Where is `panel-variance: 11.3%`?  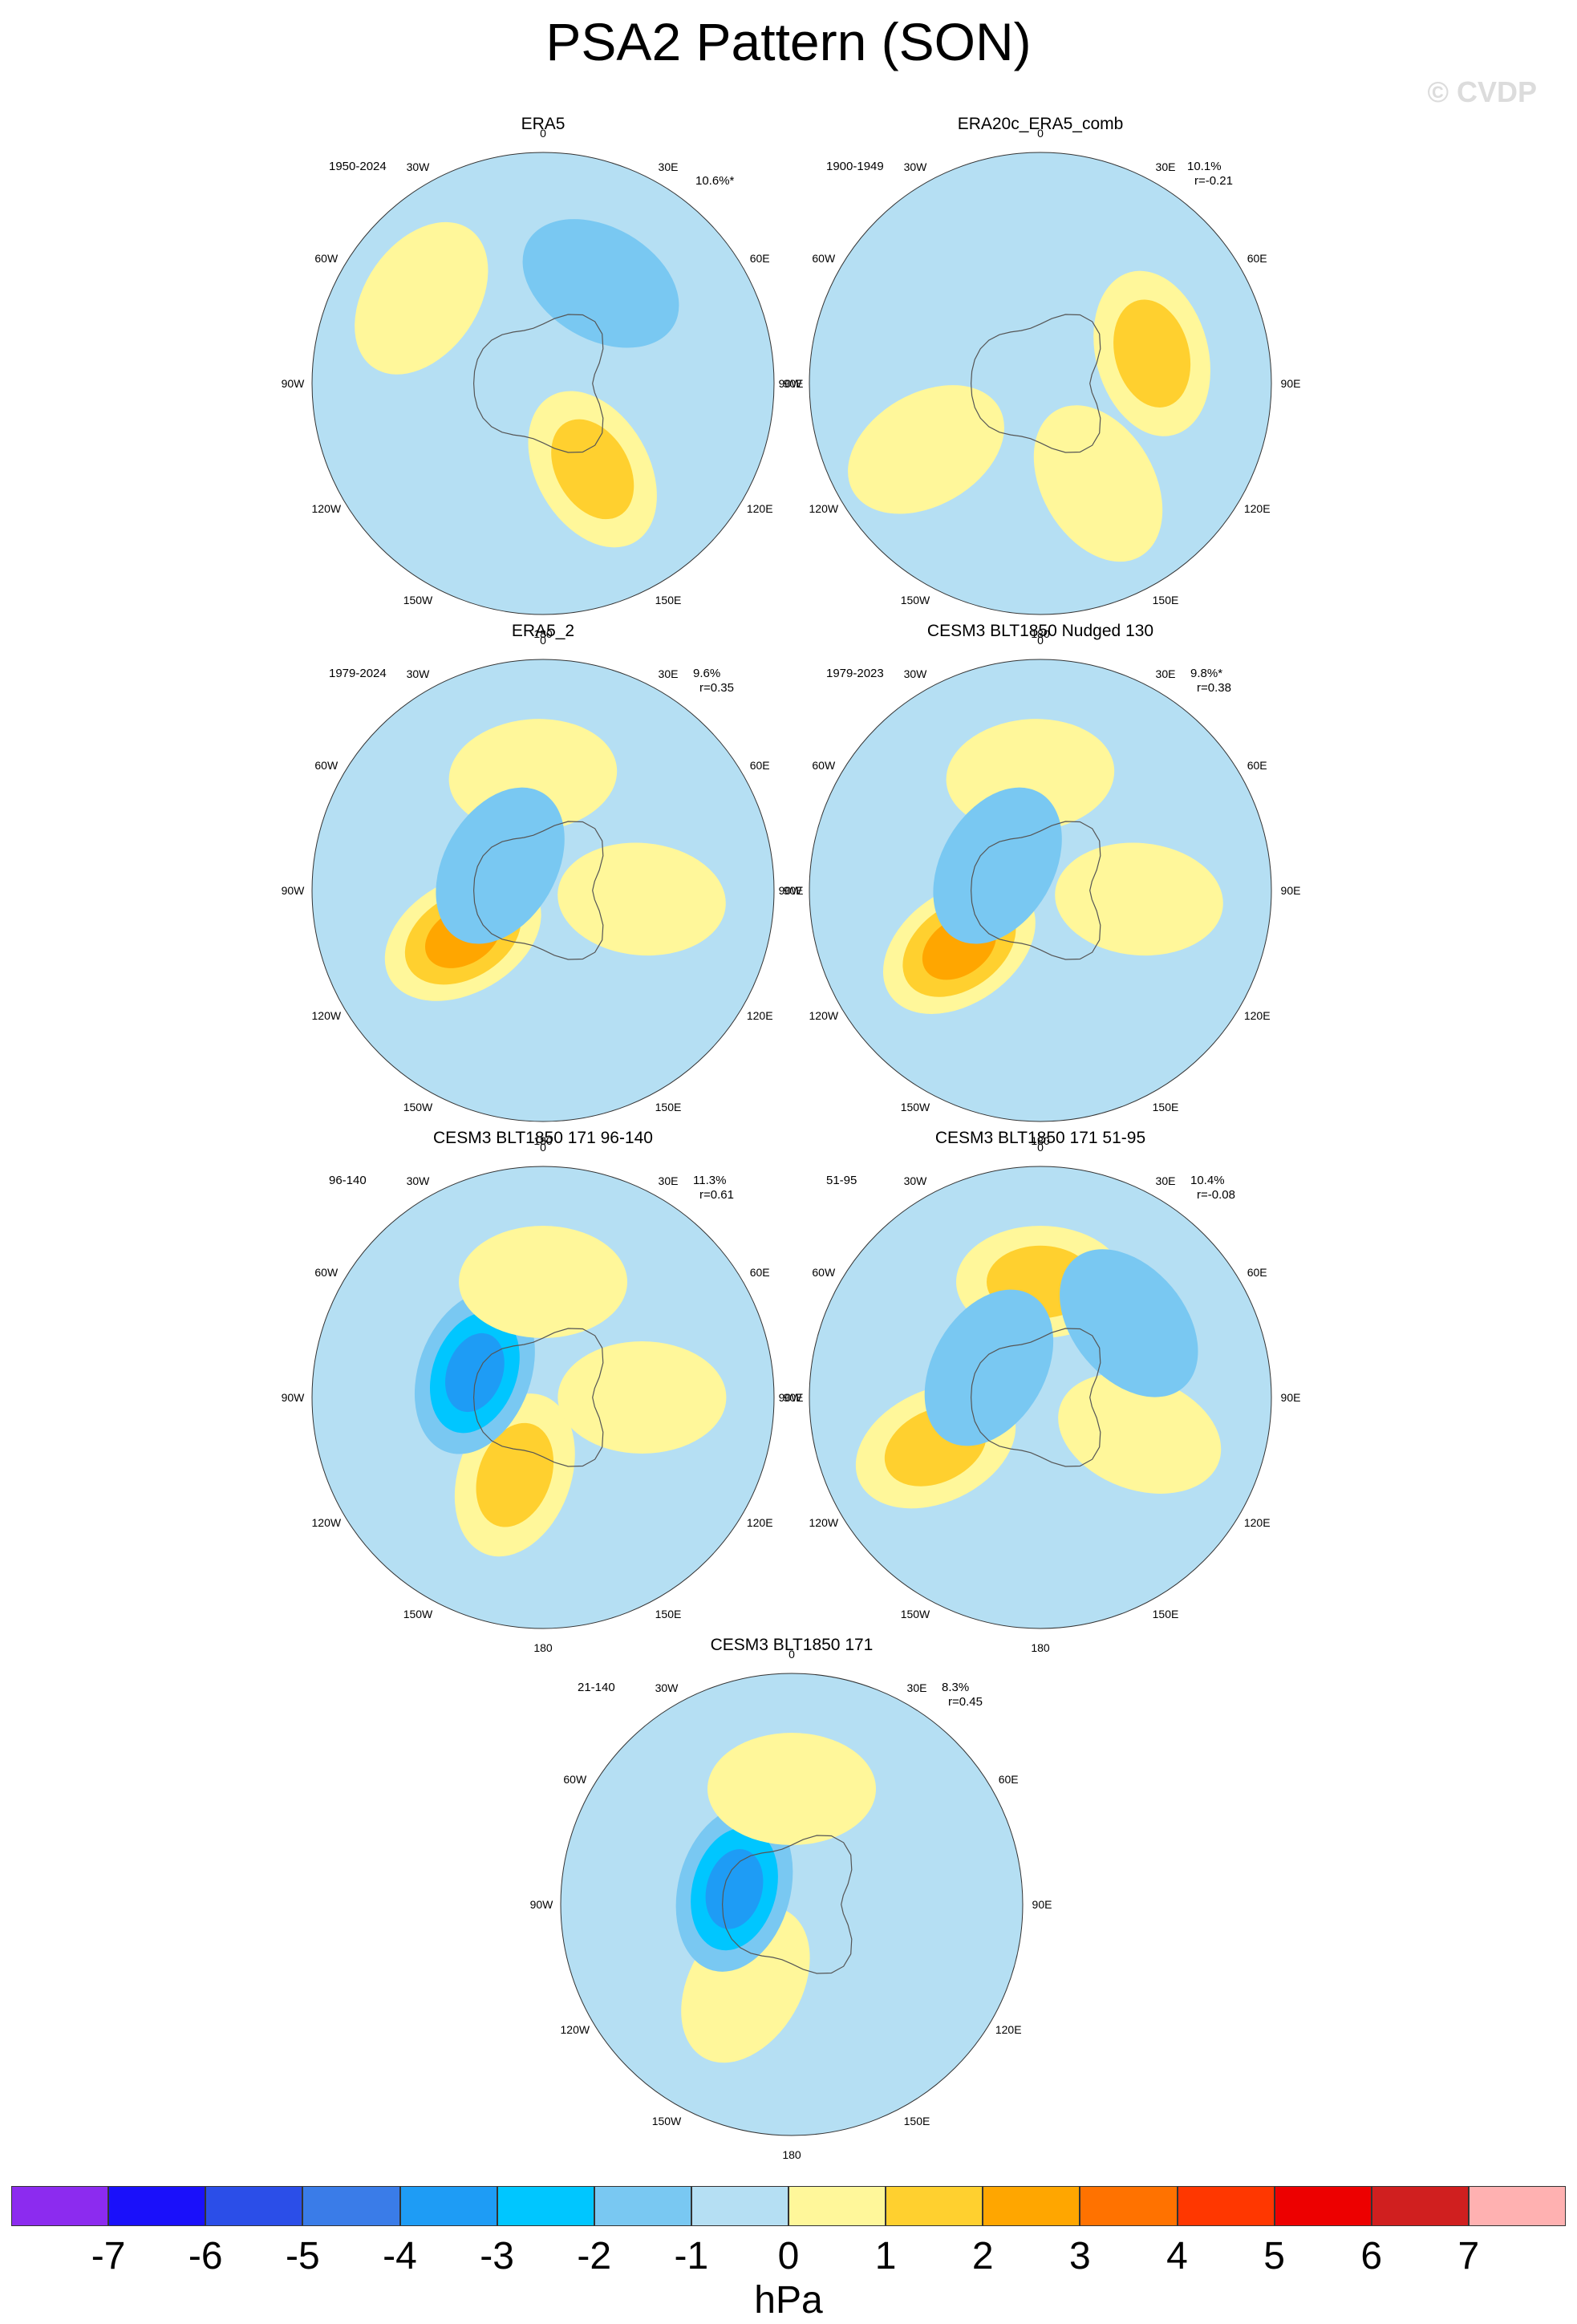 panel-variance: 11.3% is located at coordinates (710, 1180).